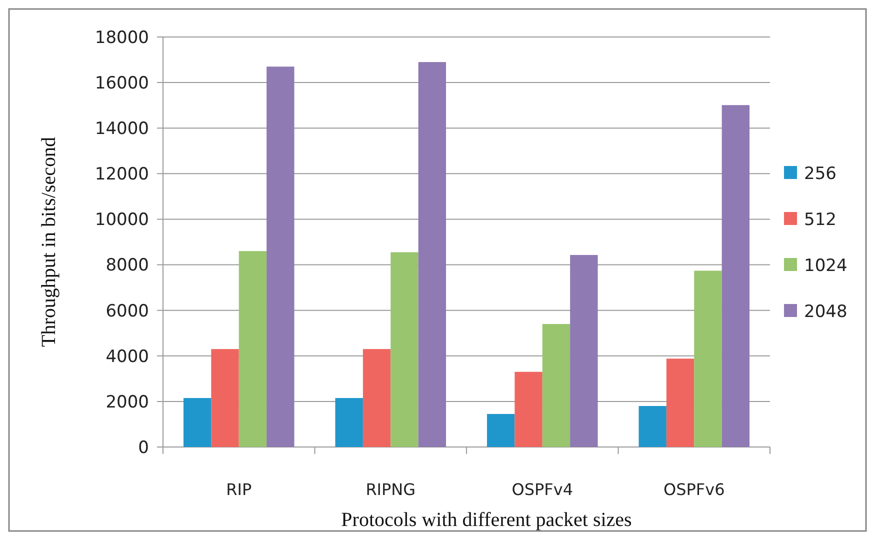 The image size is (875, 540). I want to click on x-tick-label: OSPFv6, so click(694, 489).